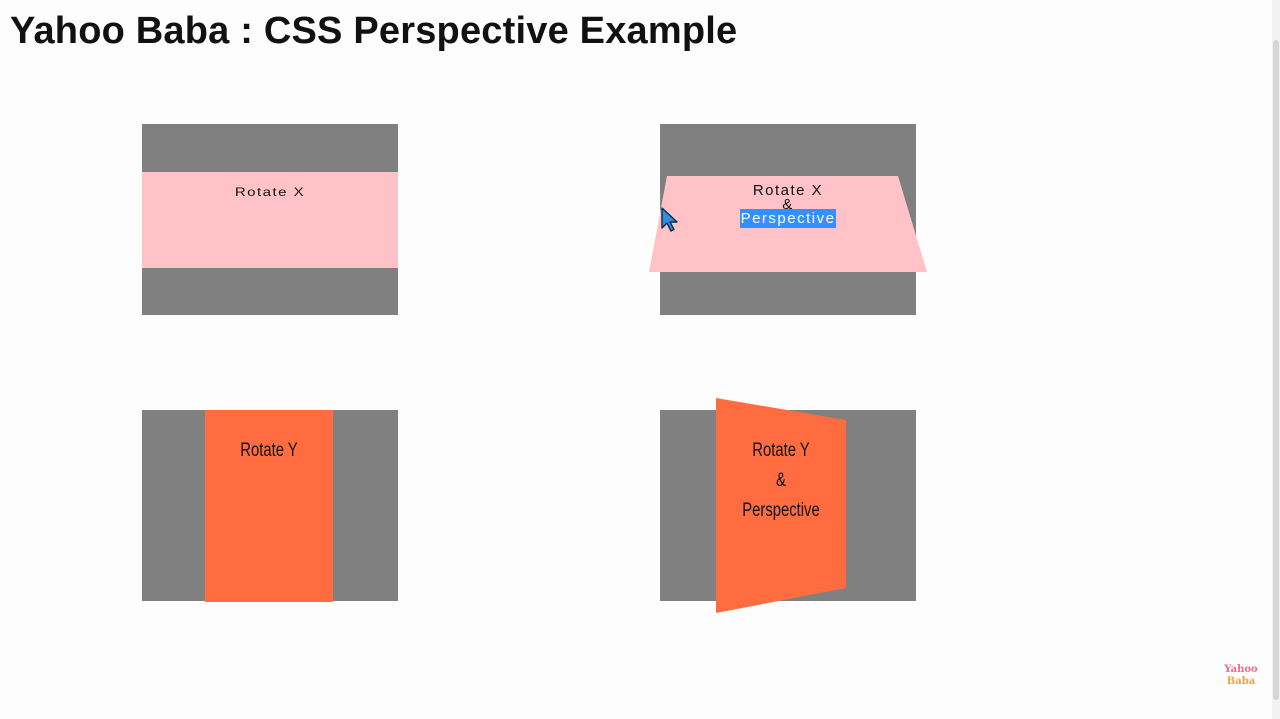 This screenshot has height=719, width=1280. I want to click on yahoo-baba-logo: Yahoo Baba, so click(1241, 676).